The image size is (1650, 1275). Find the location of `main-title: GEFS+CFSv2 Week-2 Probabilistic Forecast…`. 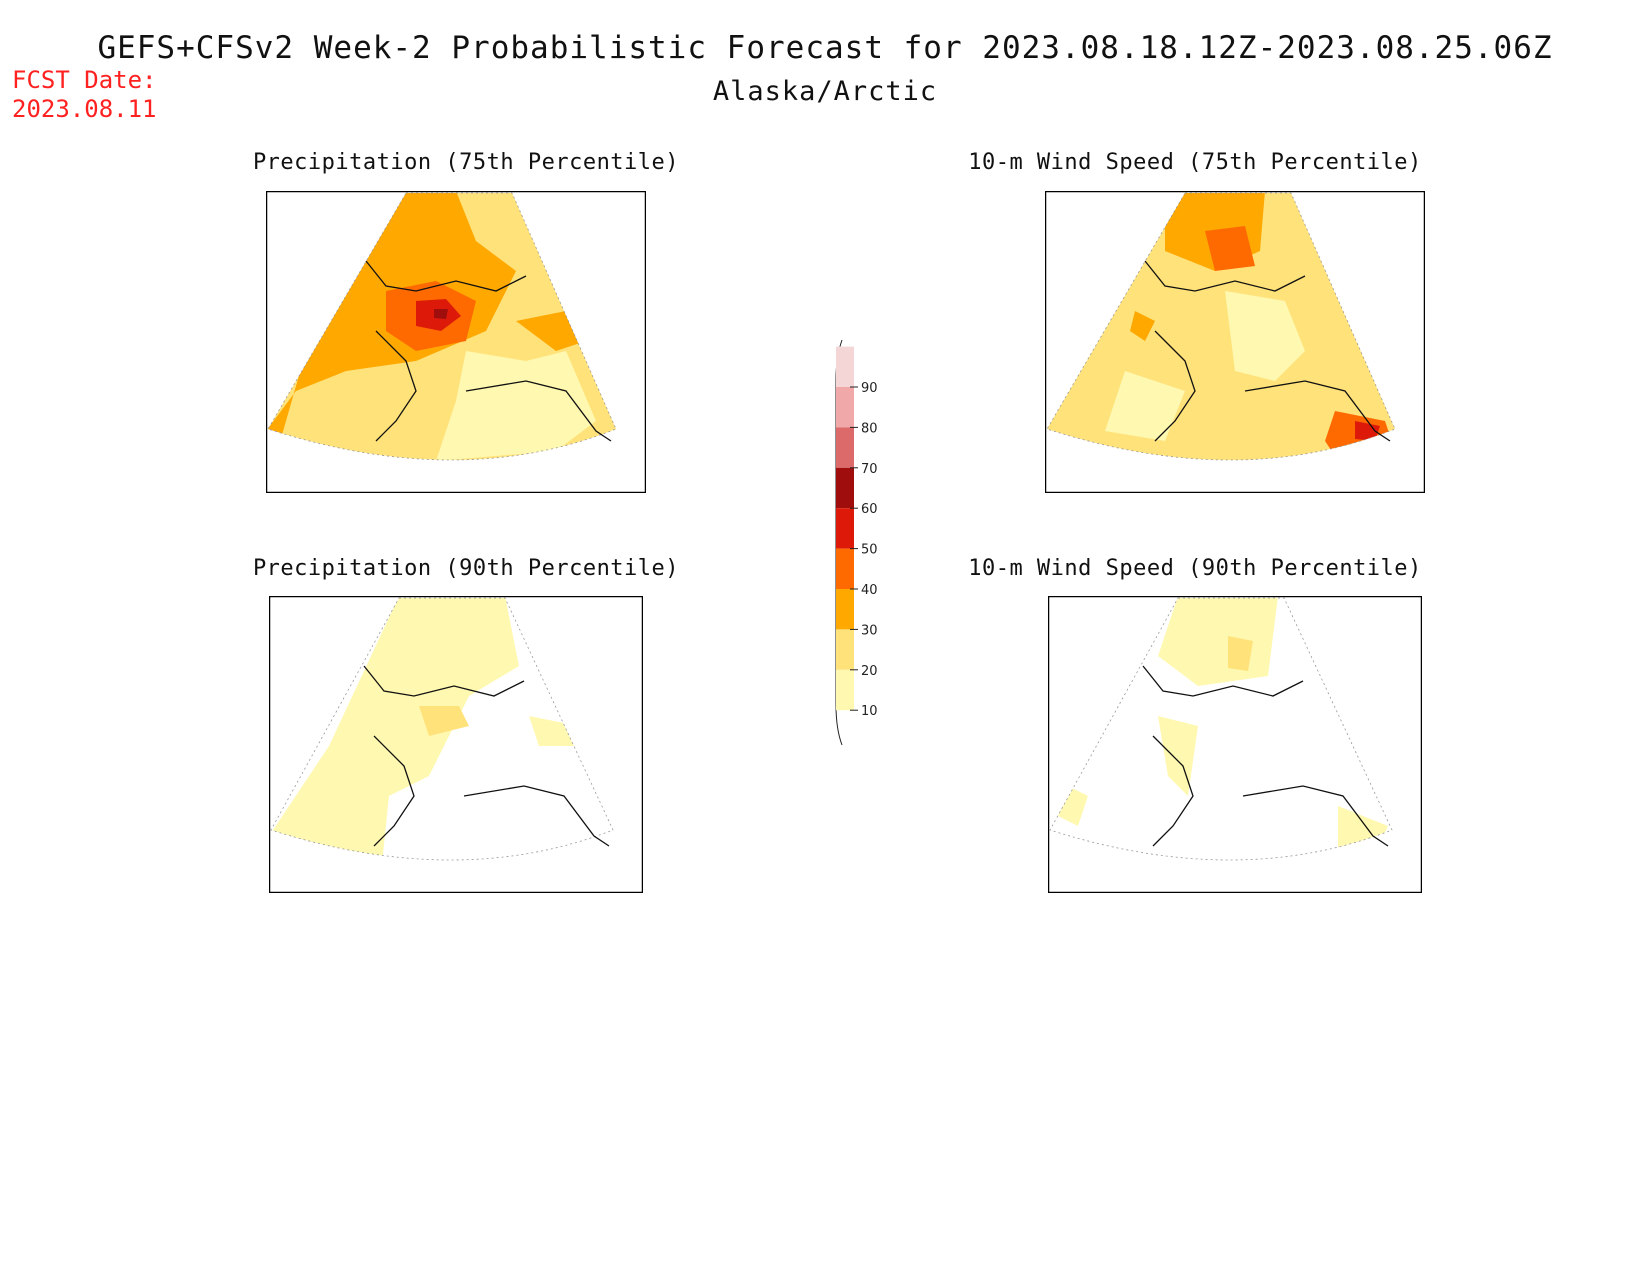

main-title: GEFS+CFSv2 Week-2 Probabilistic Forecast… is located at coordinates (825, 48).